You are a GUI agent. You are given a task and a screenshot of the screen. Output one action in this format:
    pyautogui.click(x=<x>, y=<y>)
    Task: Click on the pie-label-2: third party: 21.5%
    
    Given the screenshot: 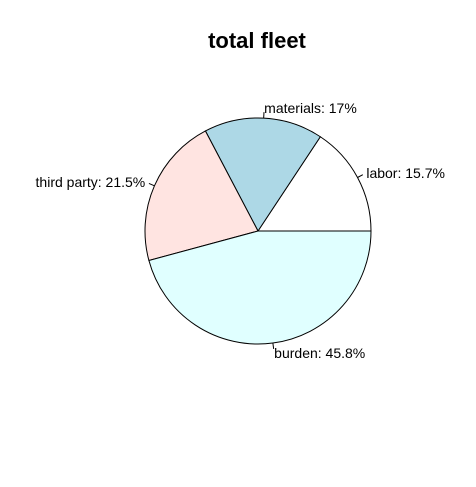 What is the action you would take?
    pyautogui.click(x=91, y=182)
    